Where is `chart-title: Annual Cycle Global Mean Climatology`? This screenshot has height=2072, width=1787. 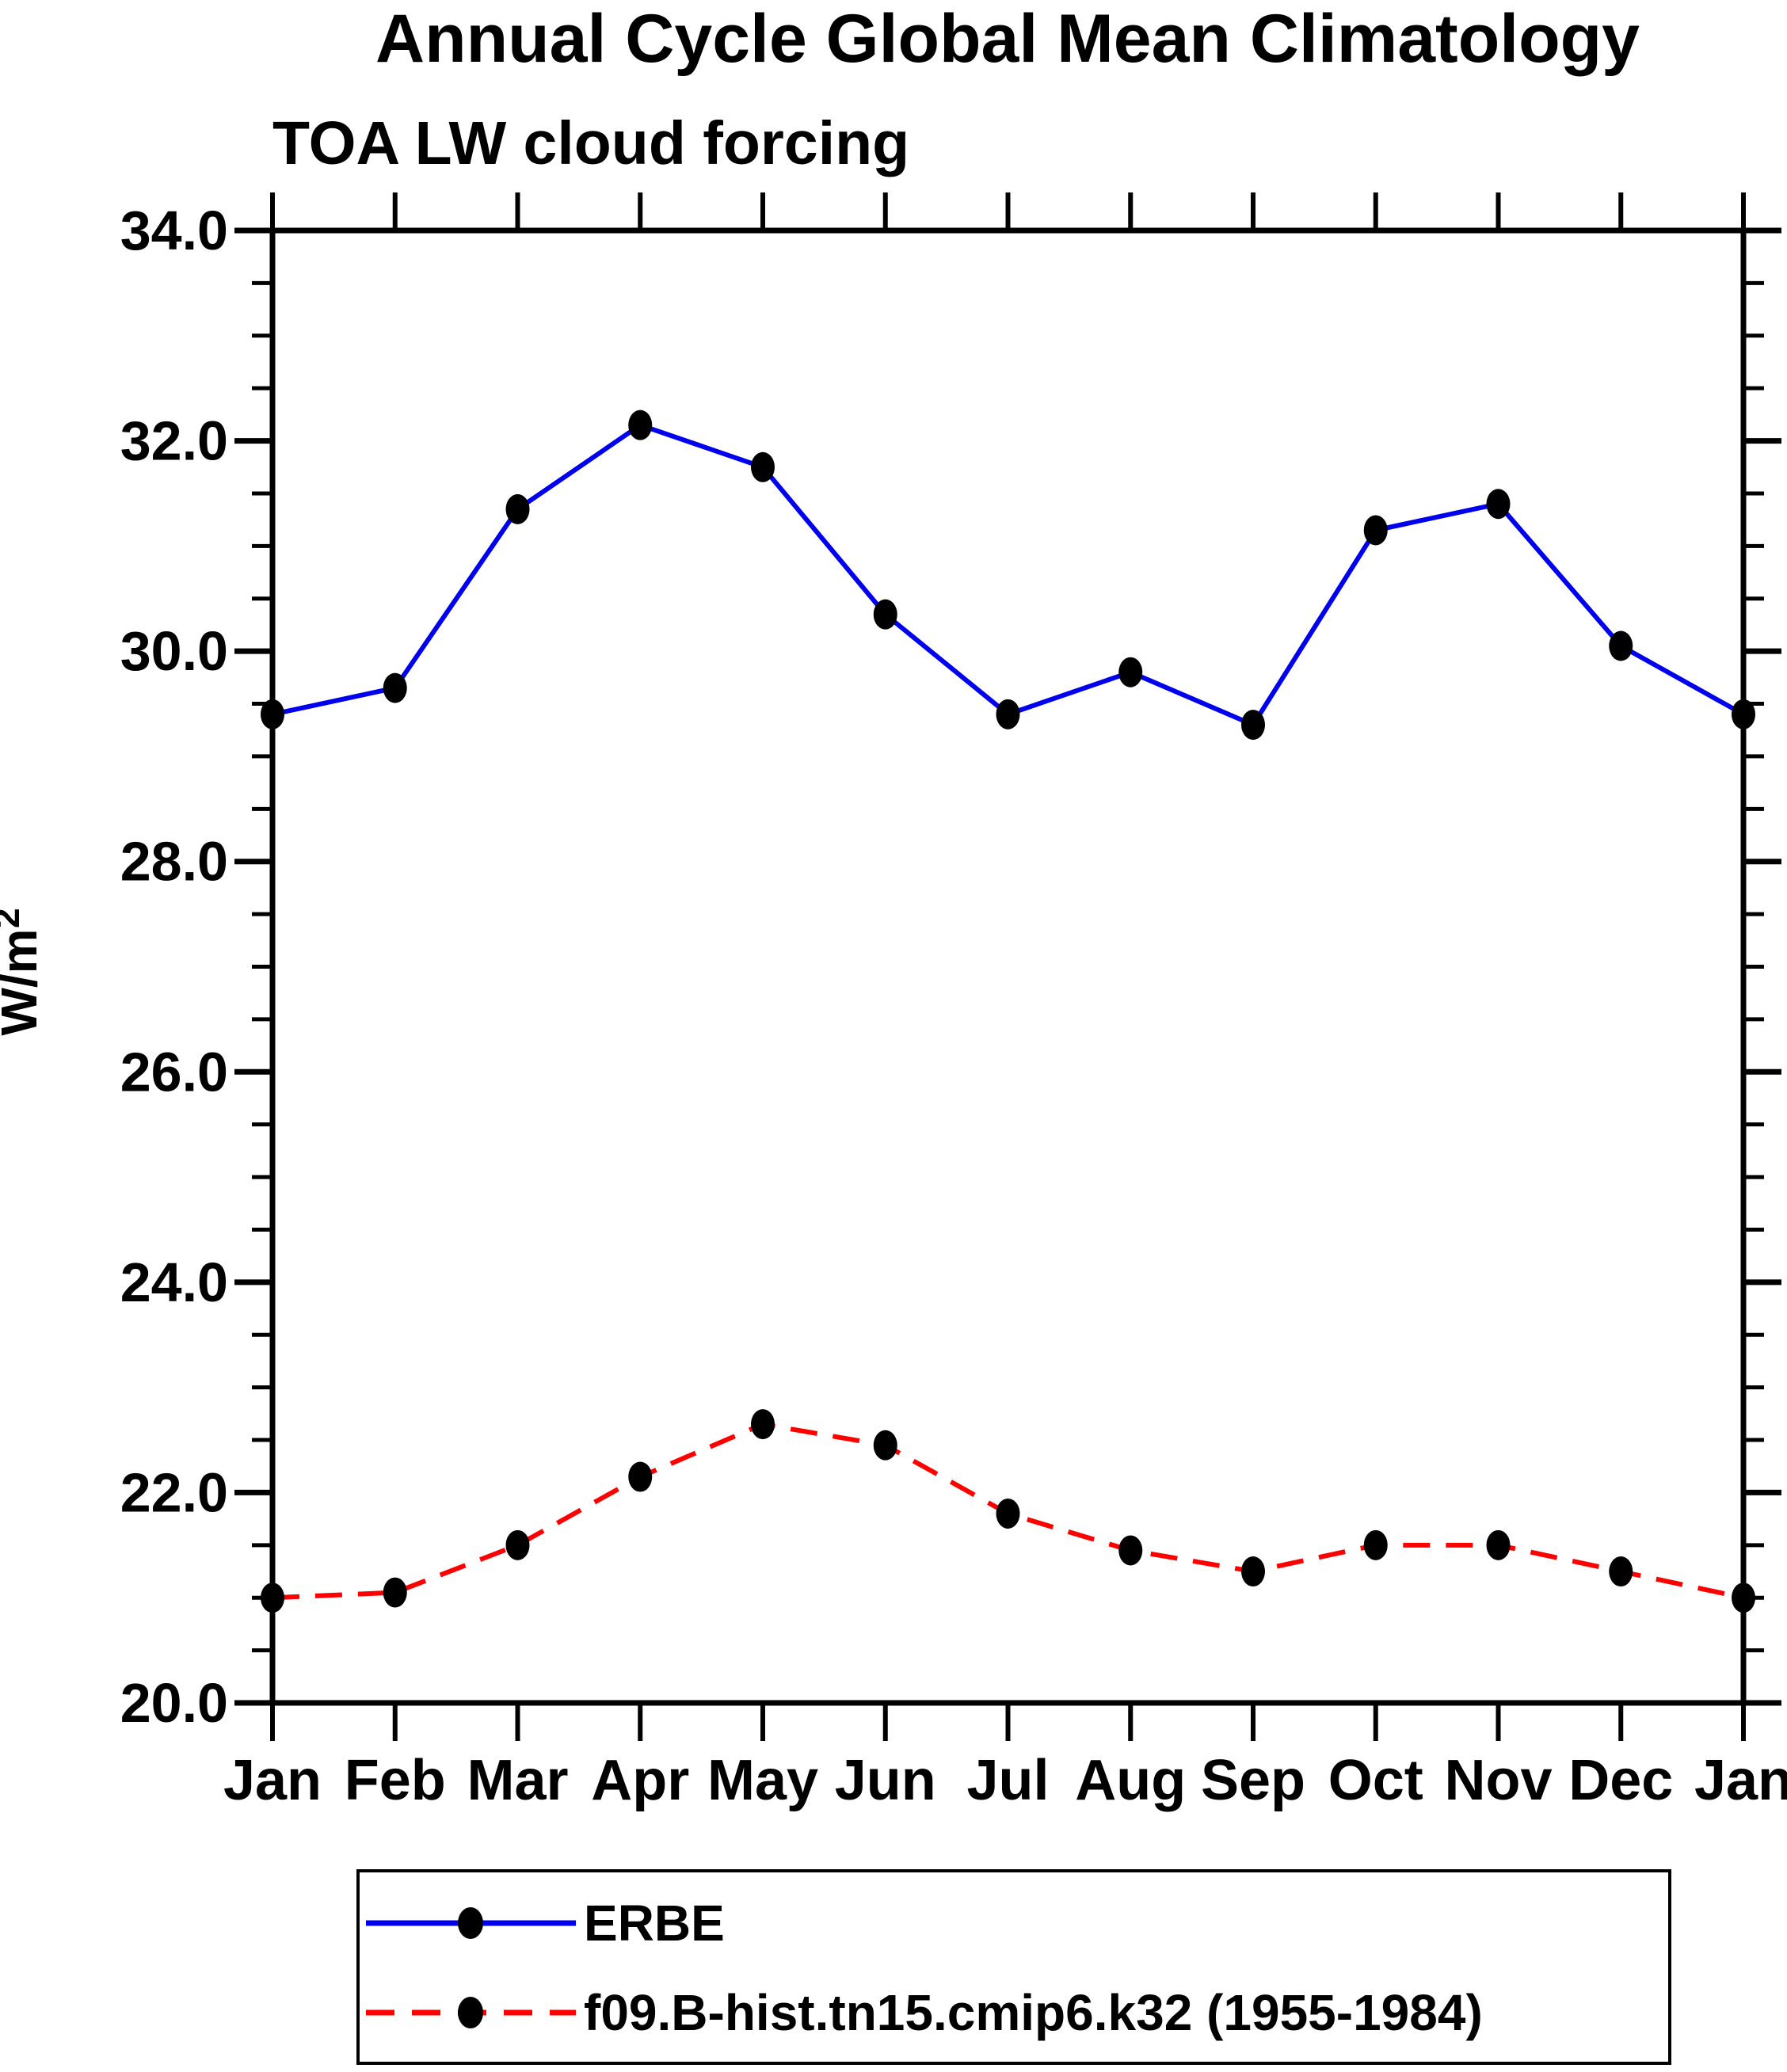 chart-title: Annual Cycle Global Mean Climatology is located at coordinates (1007, 39).